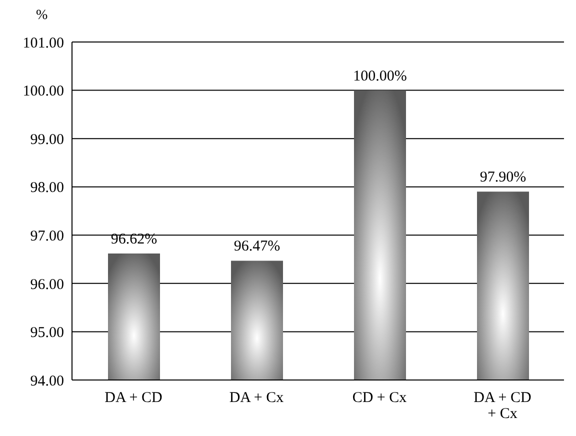 Image resolution: width=576 pixels, height=436 pixels. I want to click on y-tick-label: 97.00, so click(47, 236).